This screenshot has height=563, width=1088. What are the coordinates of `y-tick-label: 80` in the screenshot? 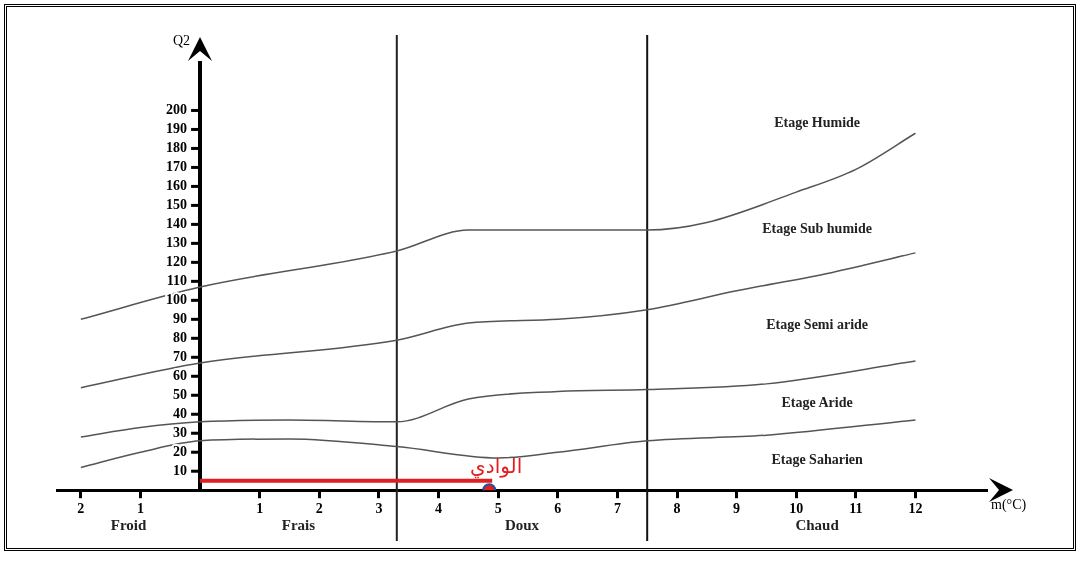 It's located at (180, 337).